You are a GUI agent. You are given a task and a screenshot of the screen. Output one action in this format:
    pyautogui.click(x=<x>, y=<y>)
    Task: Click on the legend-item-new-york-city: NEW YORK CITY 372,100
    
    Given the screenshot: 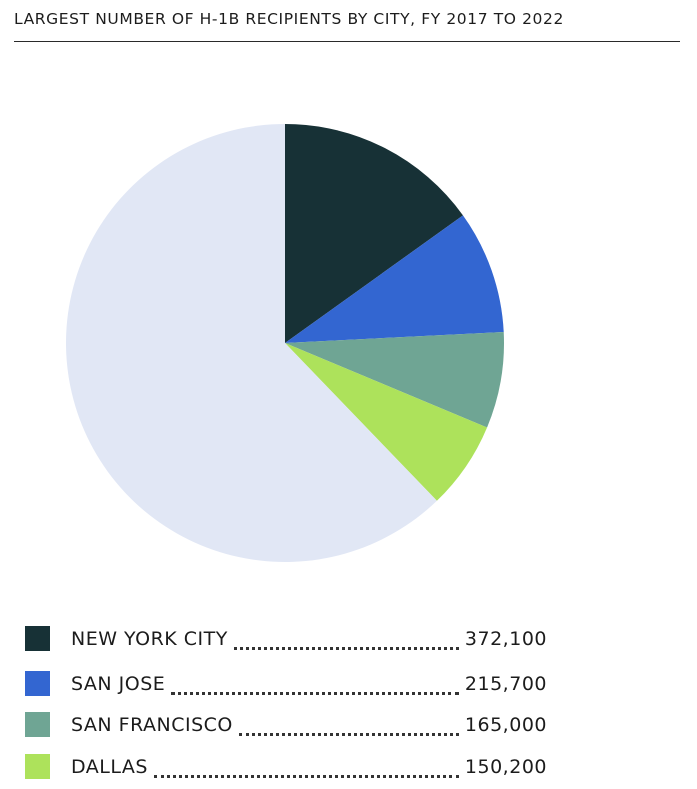 What is the action you would take?
    pyautogui.click(x=295, y=639)
    